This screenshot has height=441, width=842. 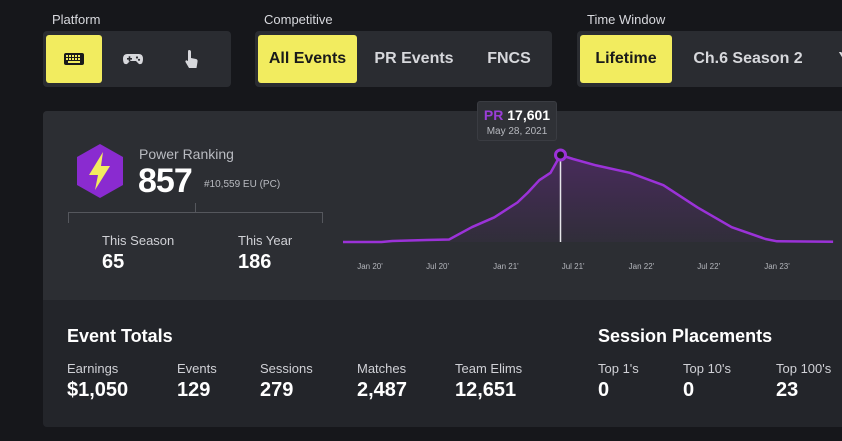 I want to click on platform-keyboard-button, so click(x=74, y=59).